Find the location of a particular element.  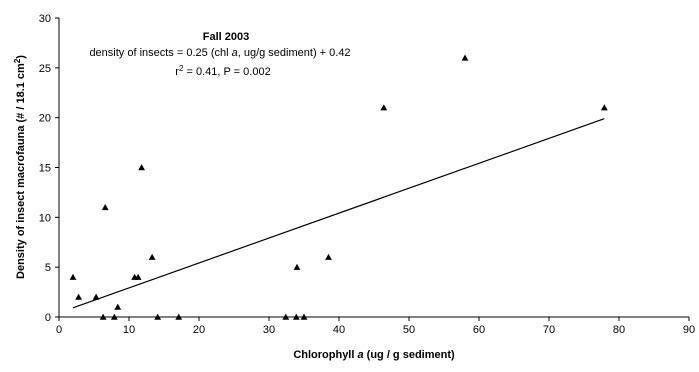

y-tick-label: 0 is located at coordinates (48, 318).